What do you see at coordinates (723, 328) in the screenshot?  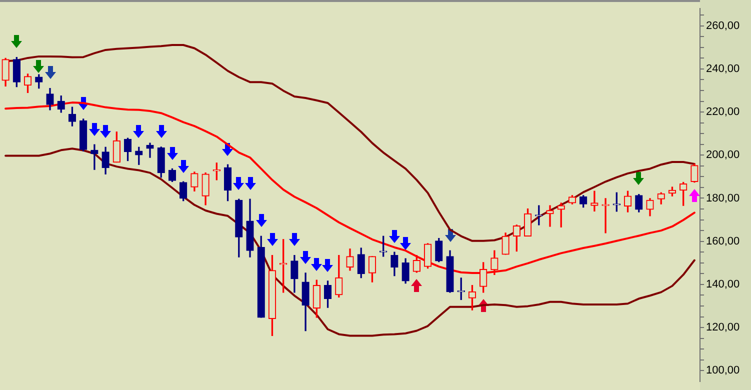 I see `y-tick-label: 120,00` at bounding box center [723, 328].